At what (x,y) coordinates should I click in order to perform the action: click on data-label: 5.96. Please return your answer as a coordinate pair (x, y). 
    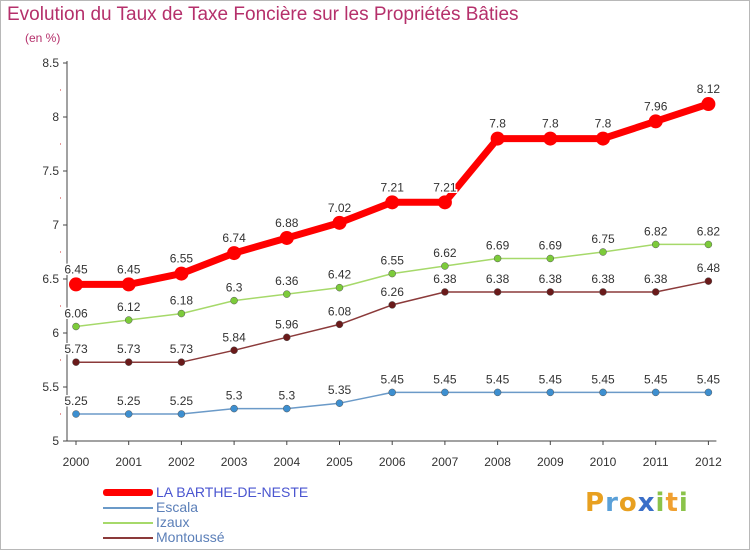
    Looking at the image, I should click on (287, 324).